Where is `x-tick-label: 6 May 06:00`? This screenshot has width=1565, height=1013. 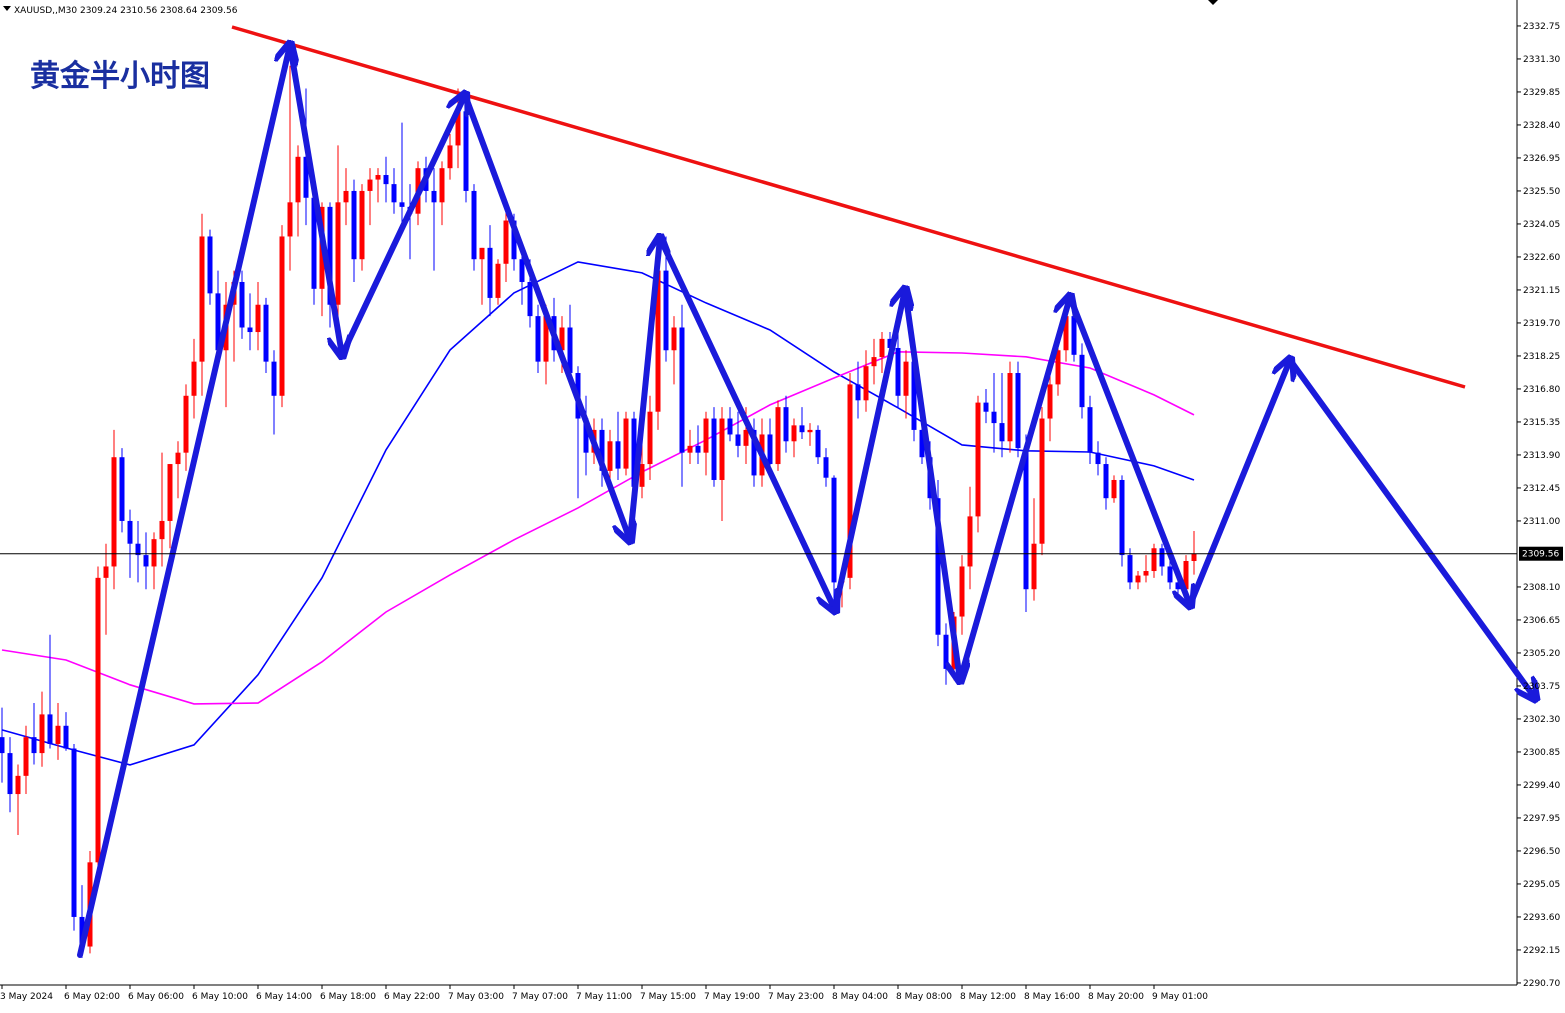
x-tick-label: 6 May 06:00 is located at coordinates (156, 997).